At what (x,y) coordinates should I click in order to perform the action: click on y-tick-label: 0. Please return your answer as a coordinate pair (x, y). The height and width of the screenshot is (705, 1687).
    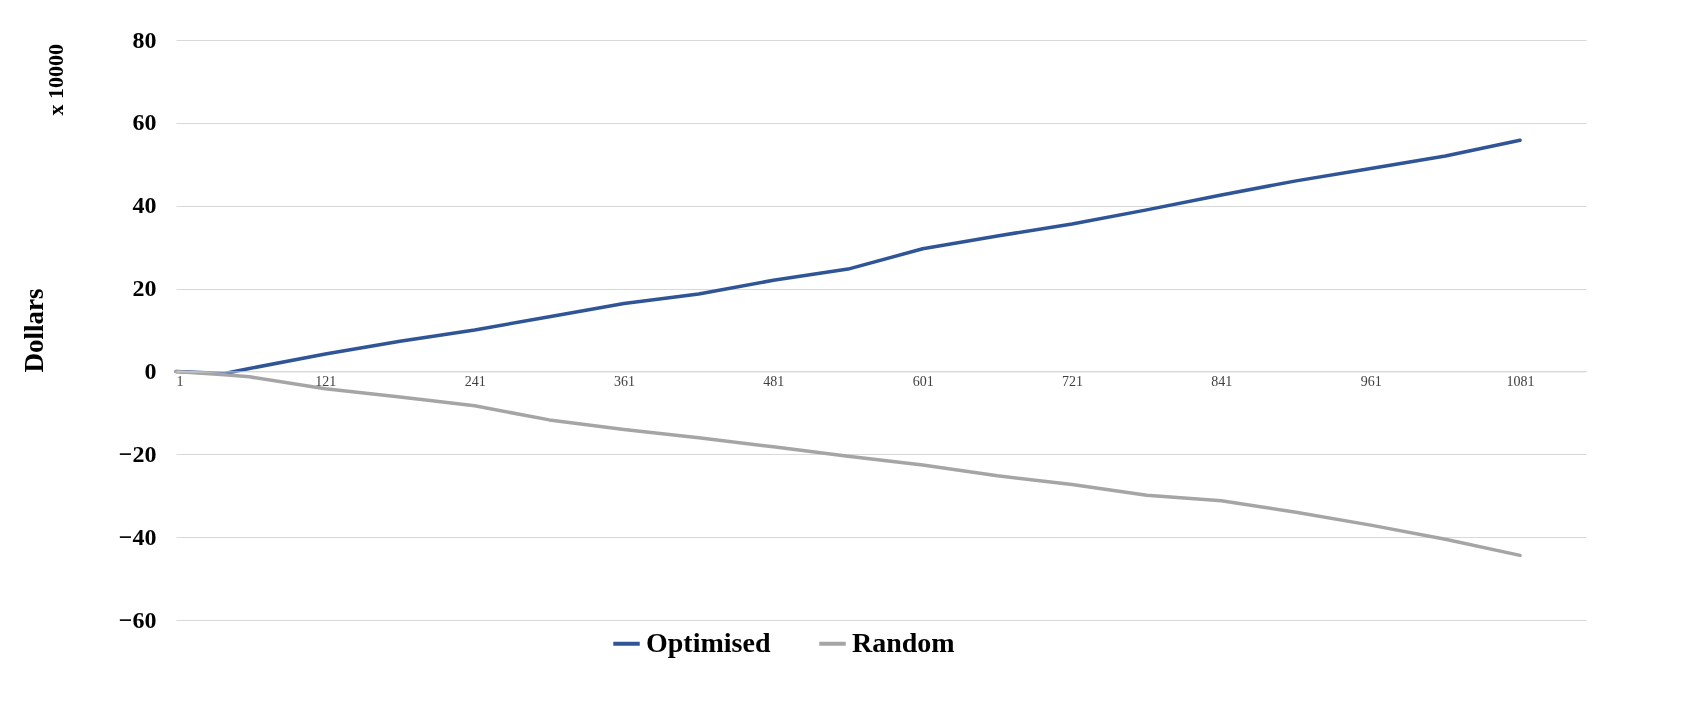
    Looking at the image, I should click on (150, 370).